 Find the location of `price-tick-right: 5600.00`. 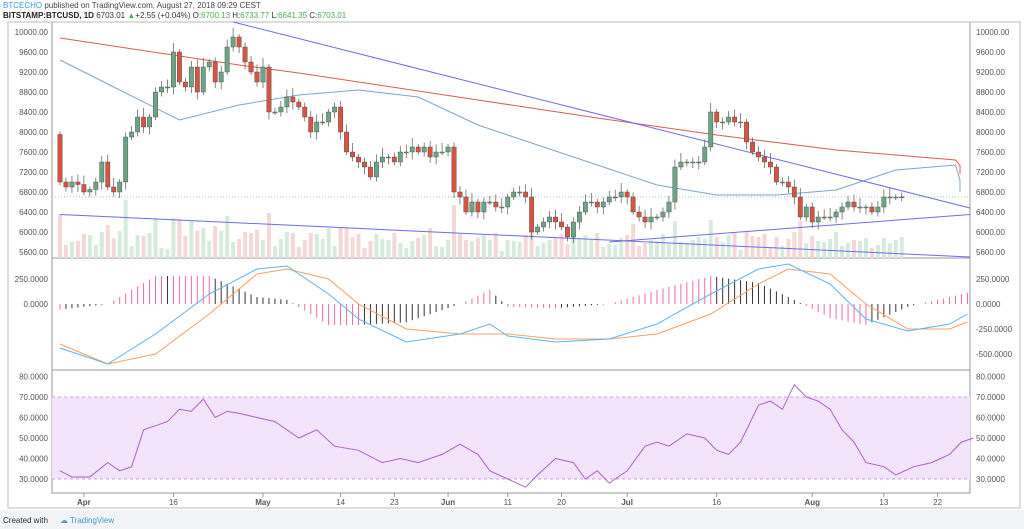

price-tick-right: 5600.00 is located at coordinates (990, 252).